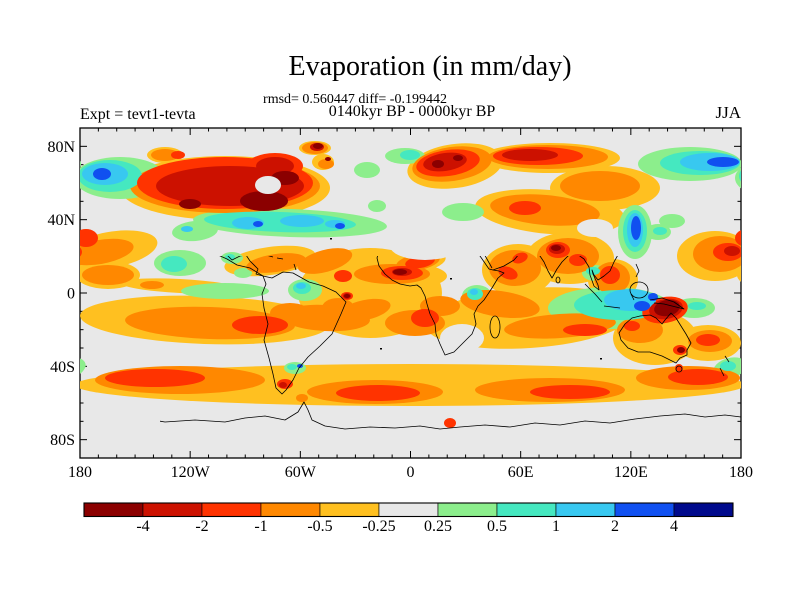  I want to click on x-axis-tick-label: 180, so click(80, 472).